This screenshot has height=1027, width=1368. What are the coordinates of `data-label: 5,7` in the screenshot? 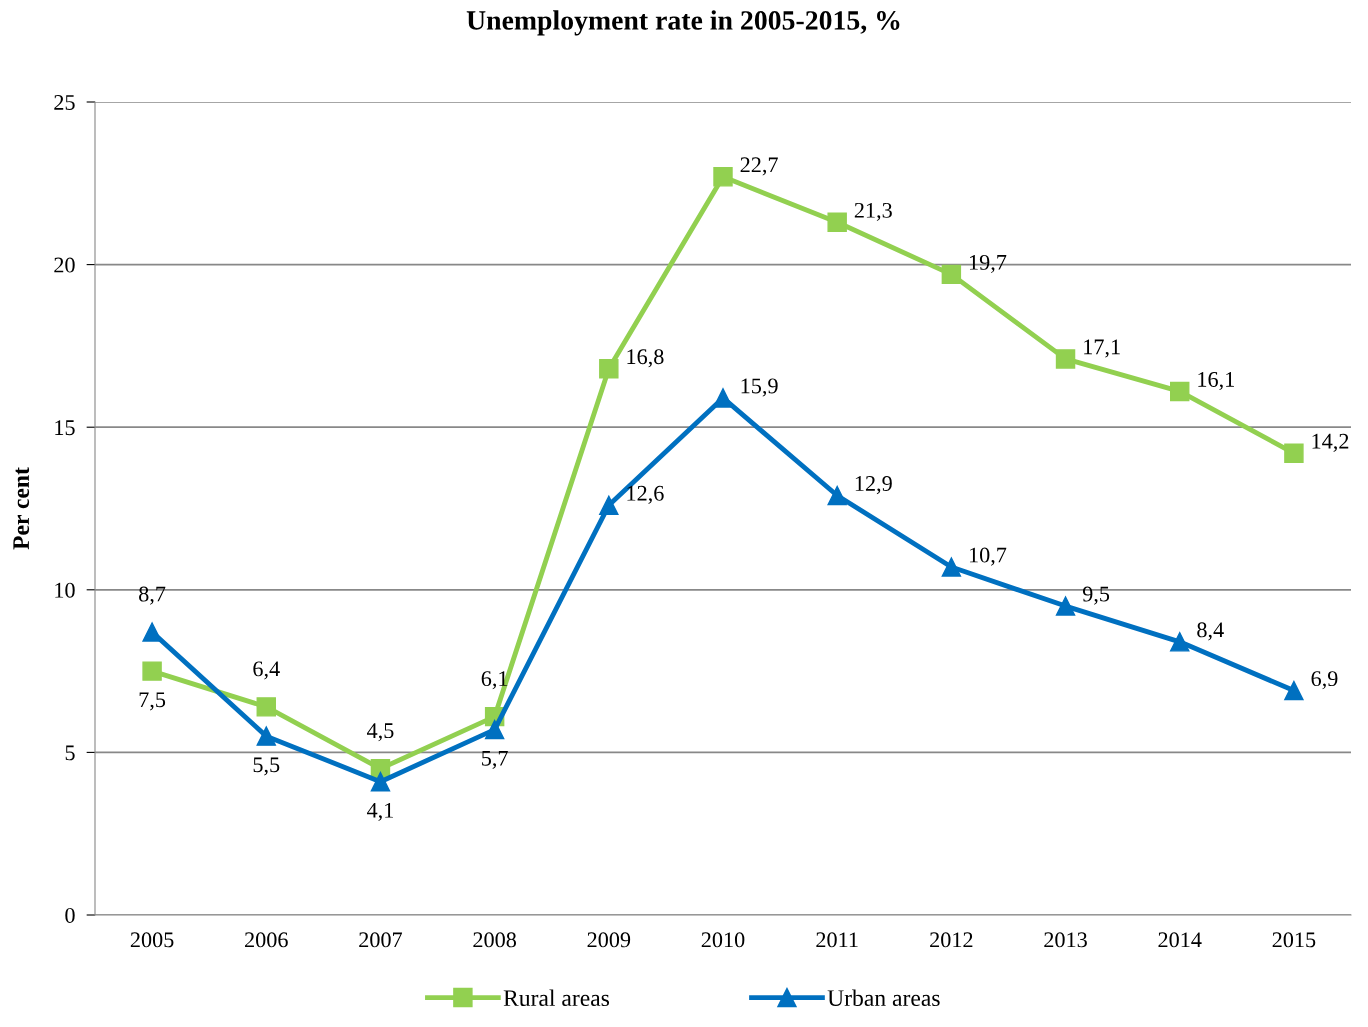 It's located at (495, 759).